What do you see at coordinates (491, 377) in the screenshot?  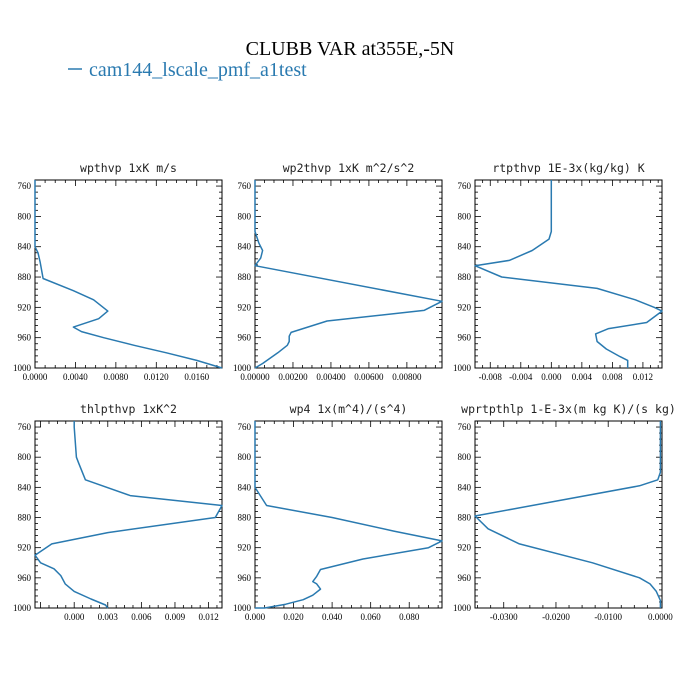 I see `x-tick-label: -0.008` at bounding box center [491, 377].